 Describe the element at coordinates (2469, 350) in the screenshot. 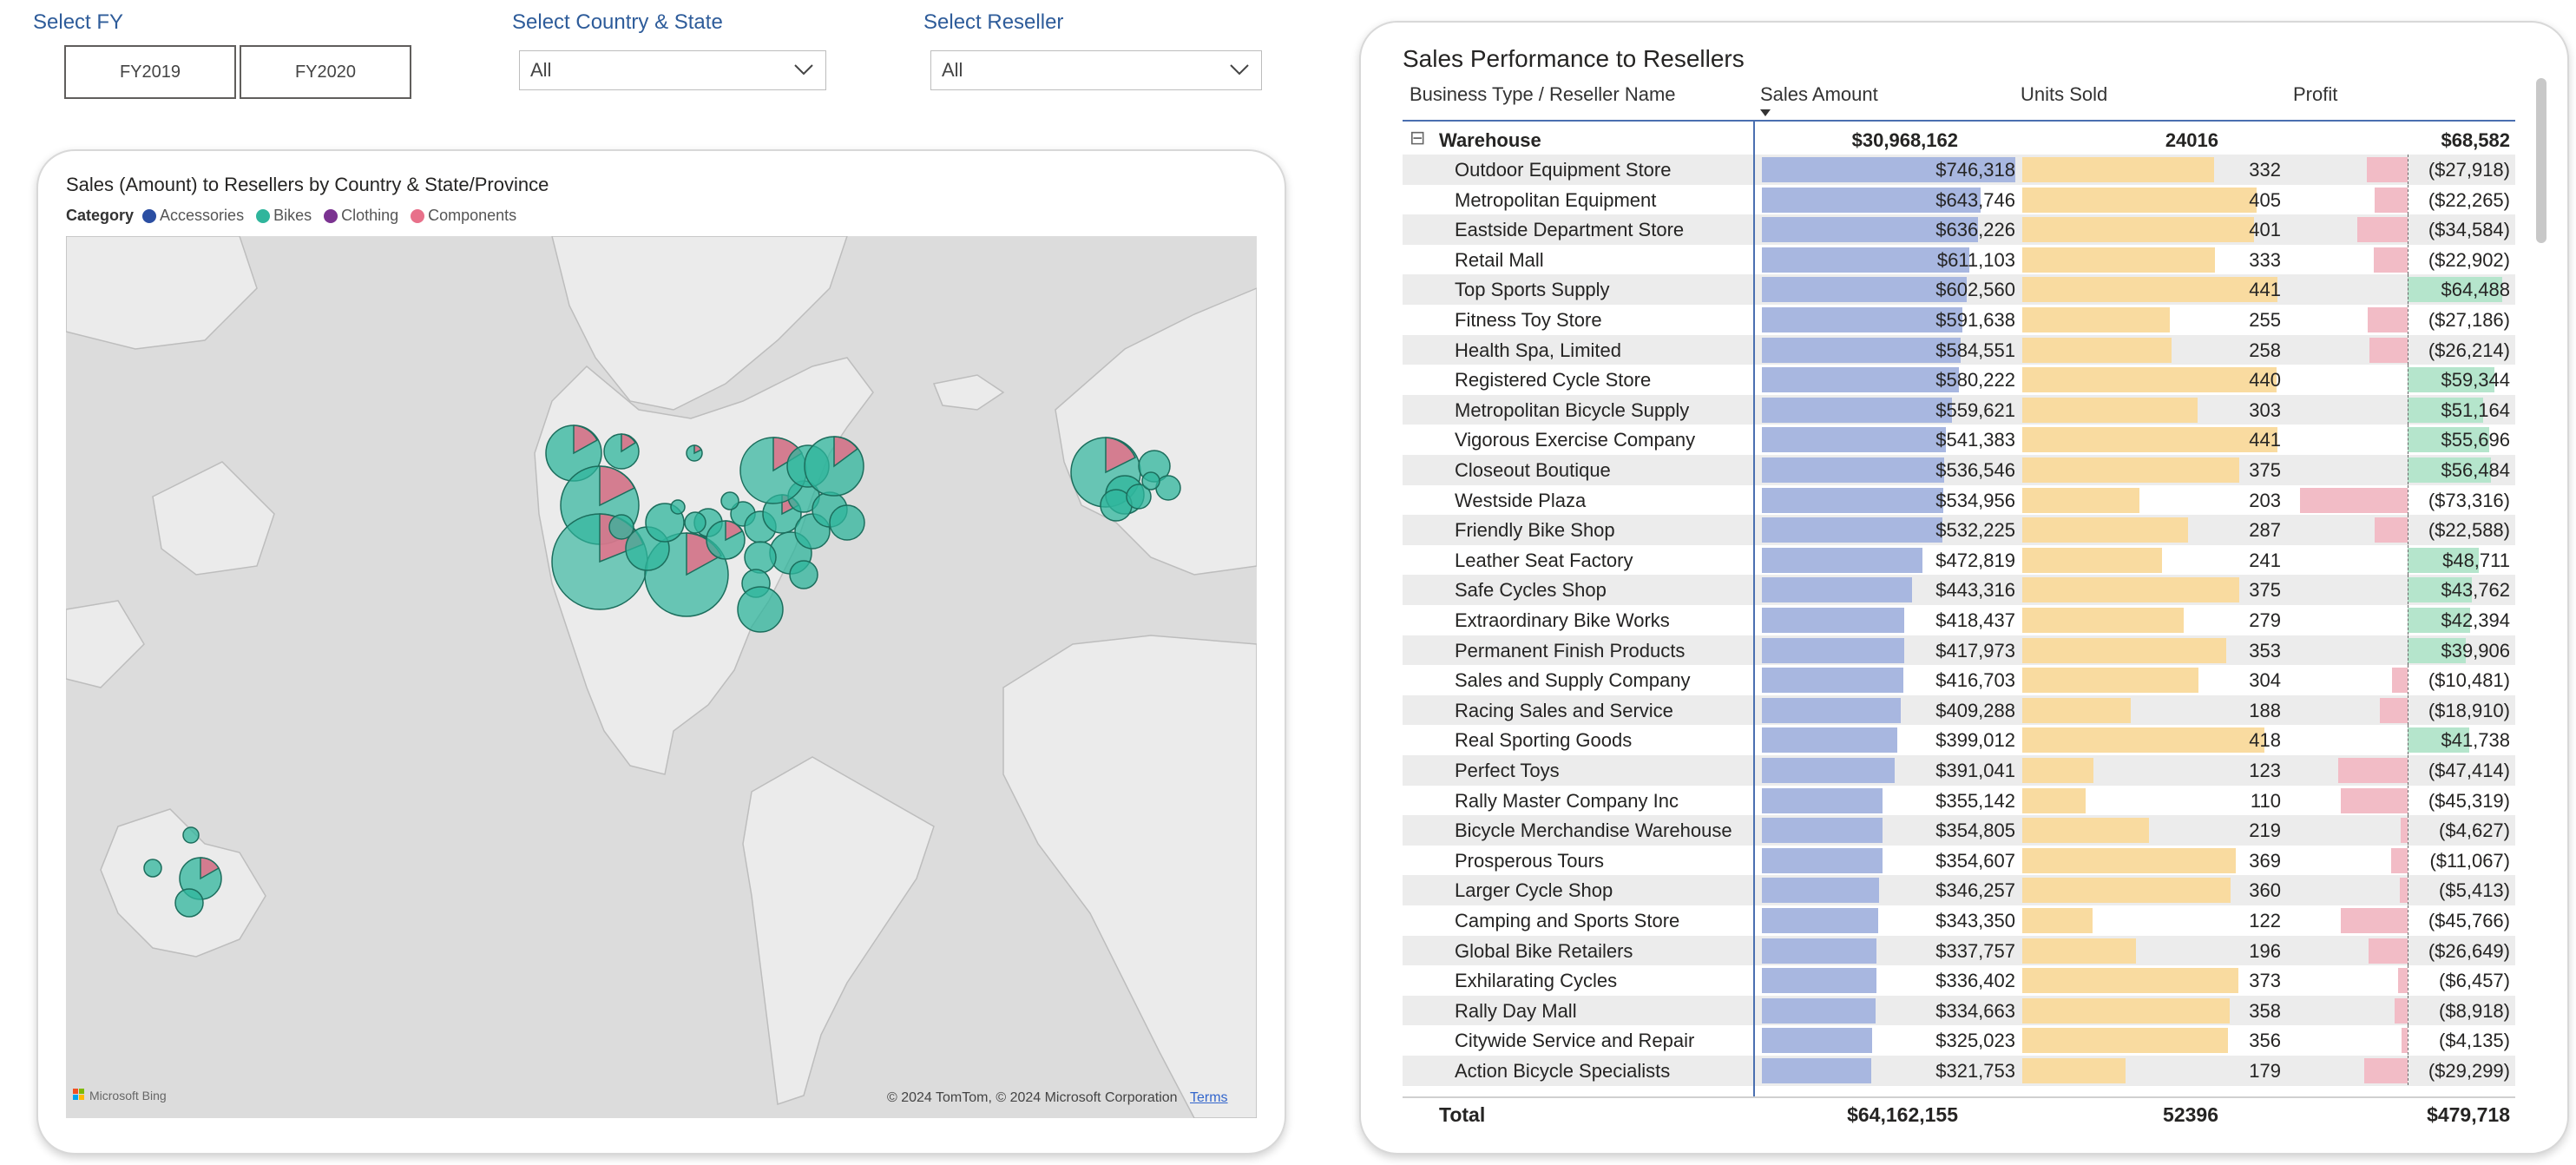

I see `profit-value: ($26,214)` at that location.